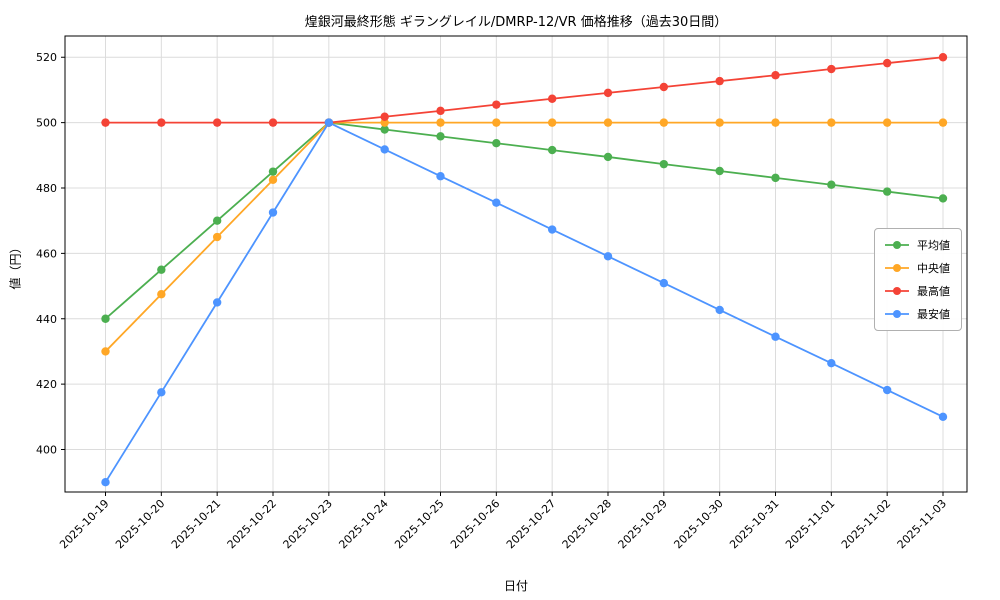 The height and width of the screenshot is (600, 1000). Describe the element at coordinates (918, 279) in the screenshot. I see `legend: 平均値中央値最高値最安値` at that location.